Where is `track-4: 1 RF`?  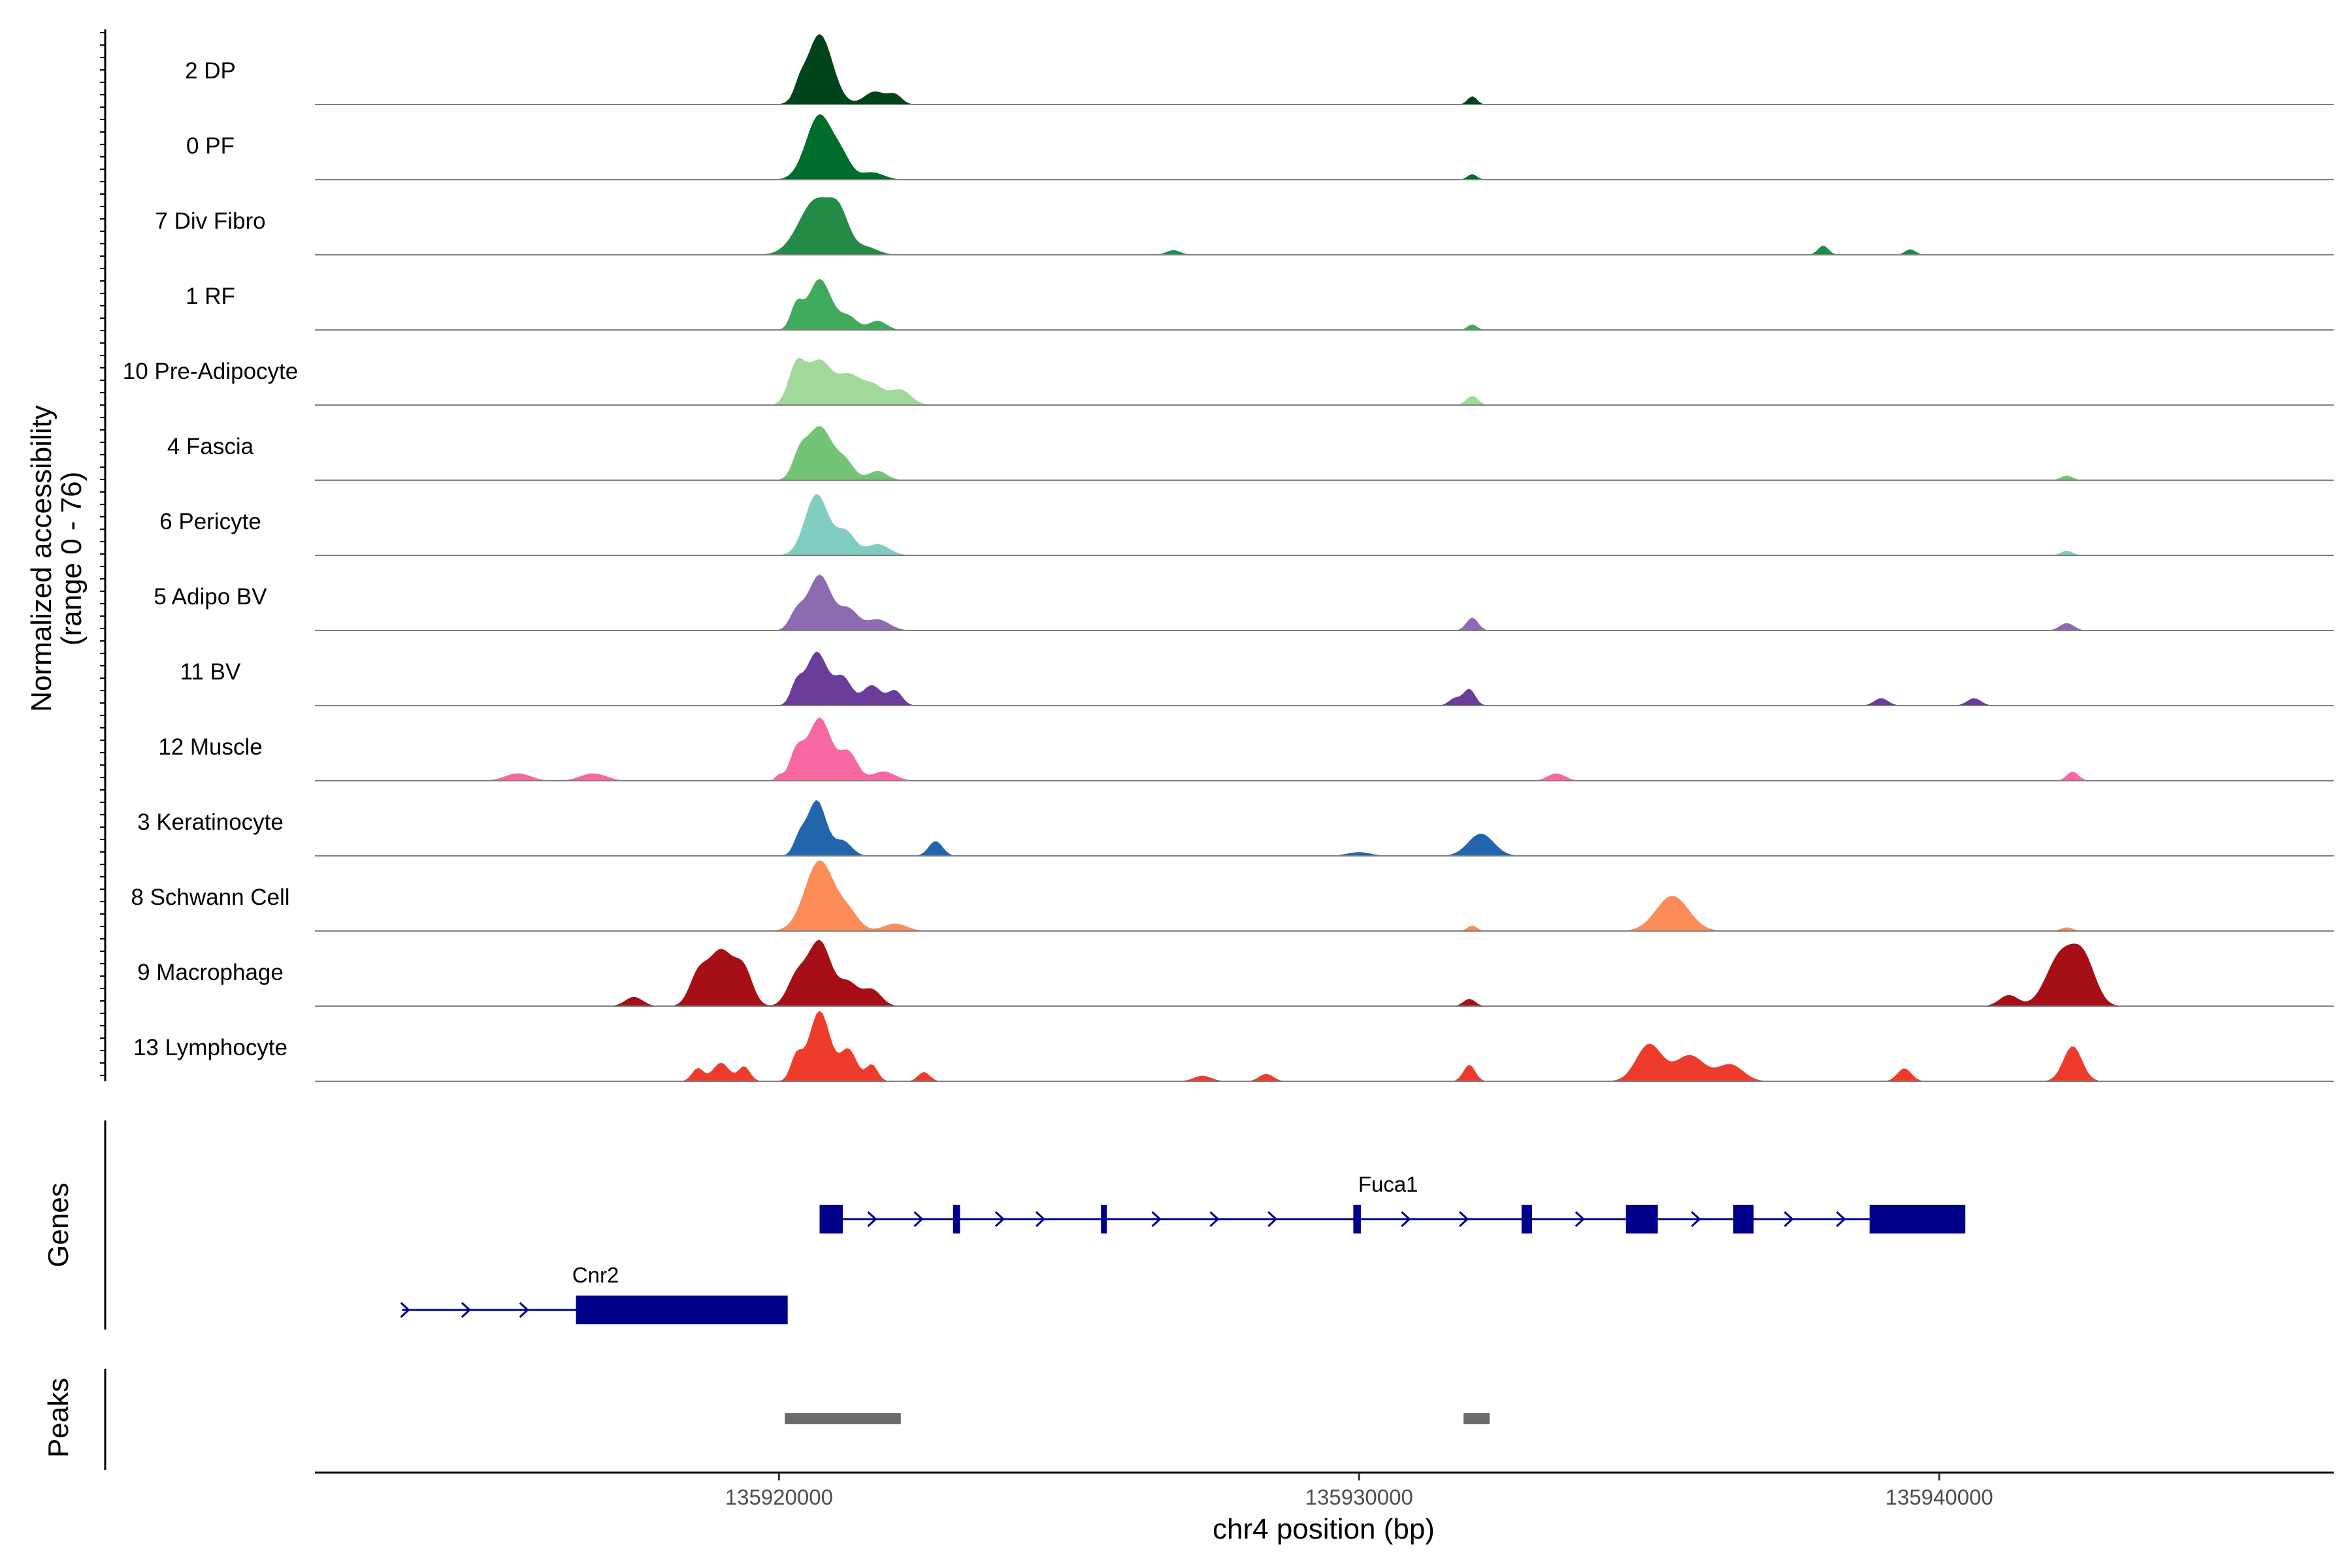 track-4: 1 RF is located at coordinates (1260, 304).